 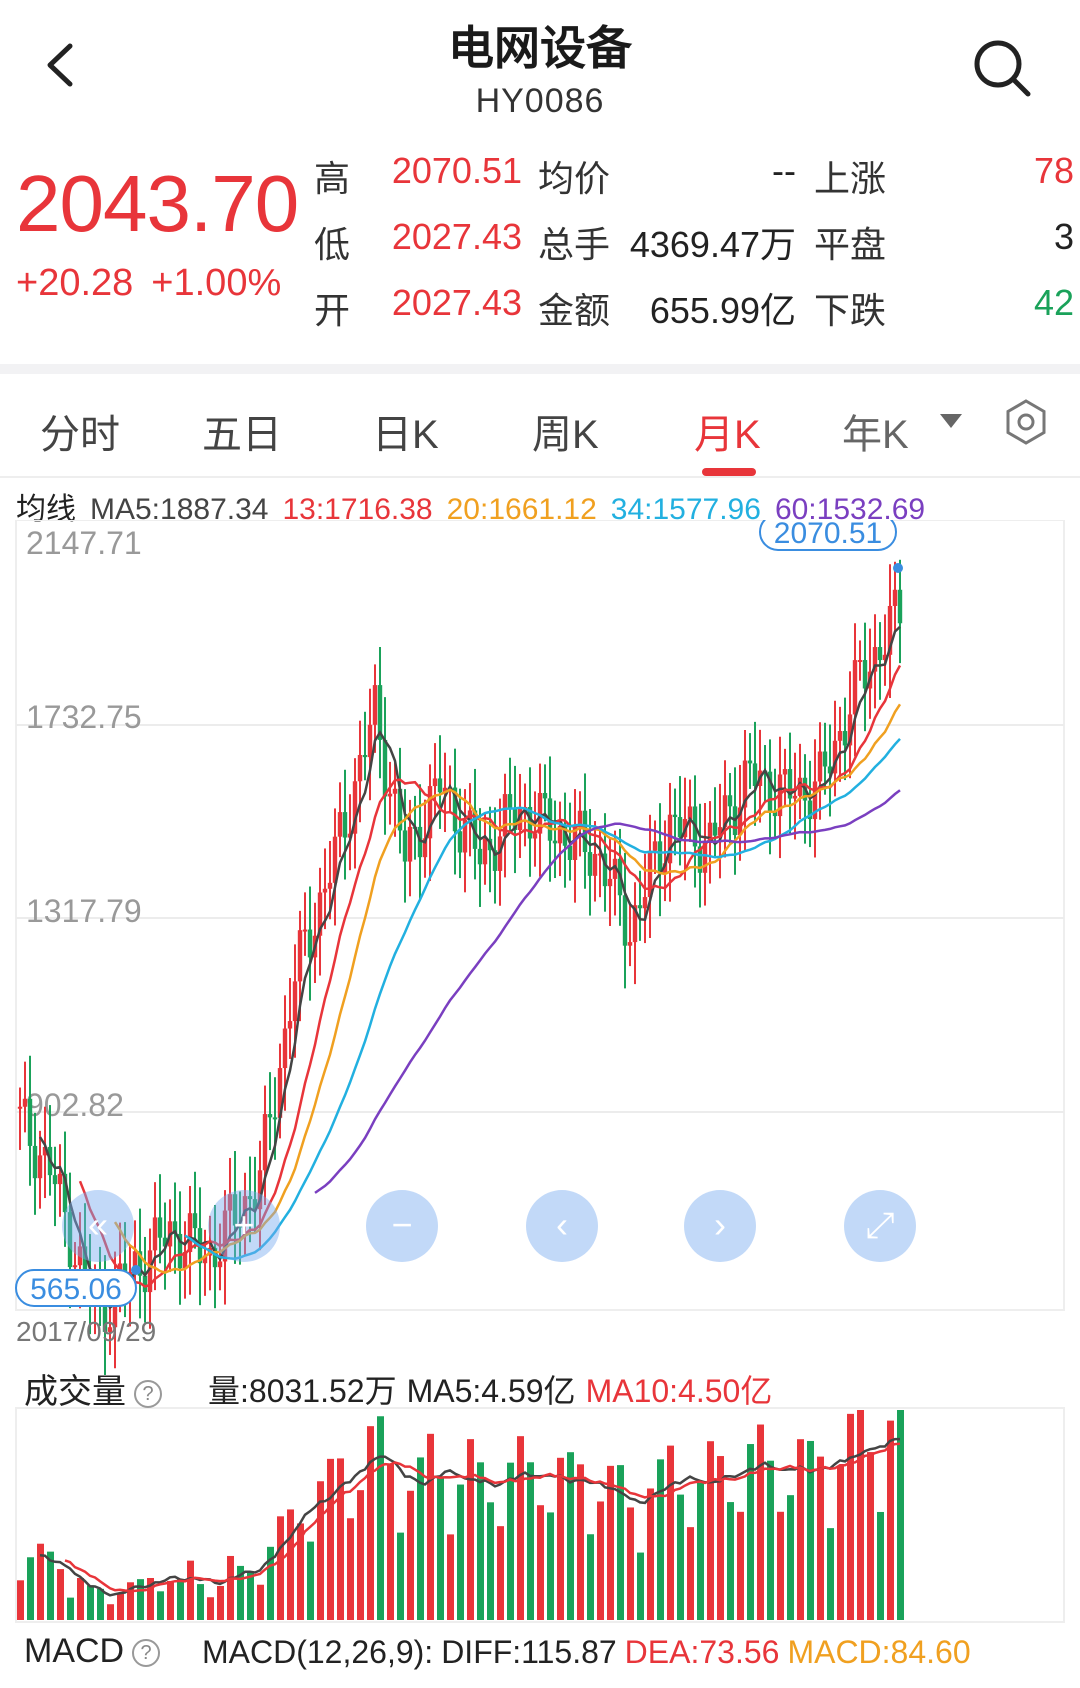 I want to click on fast-back-icon: «, so click(x=98, y=1226).